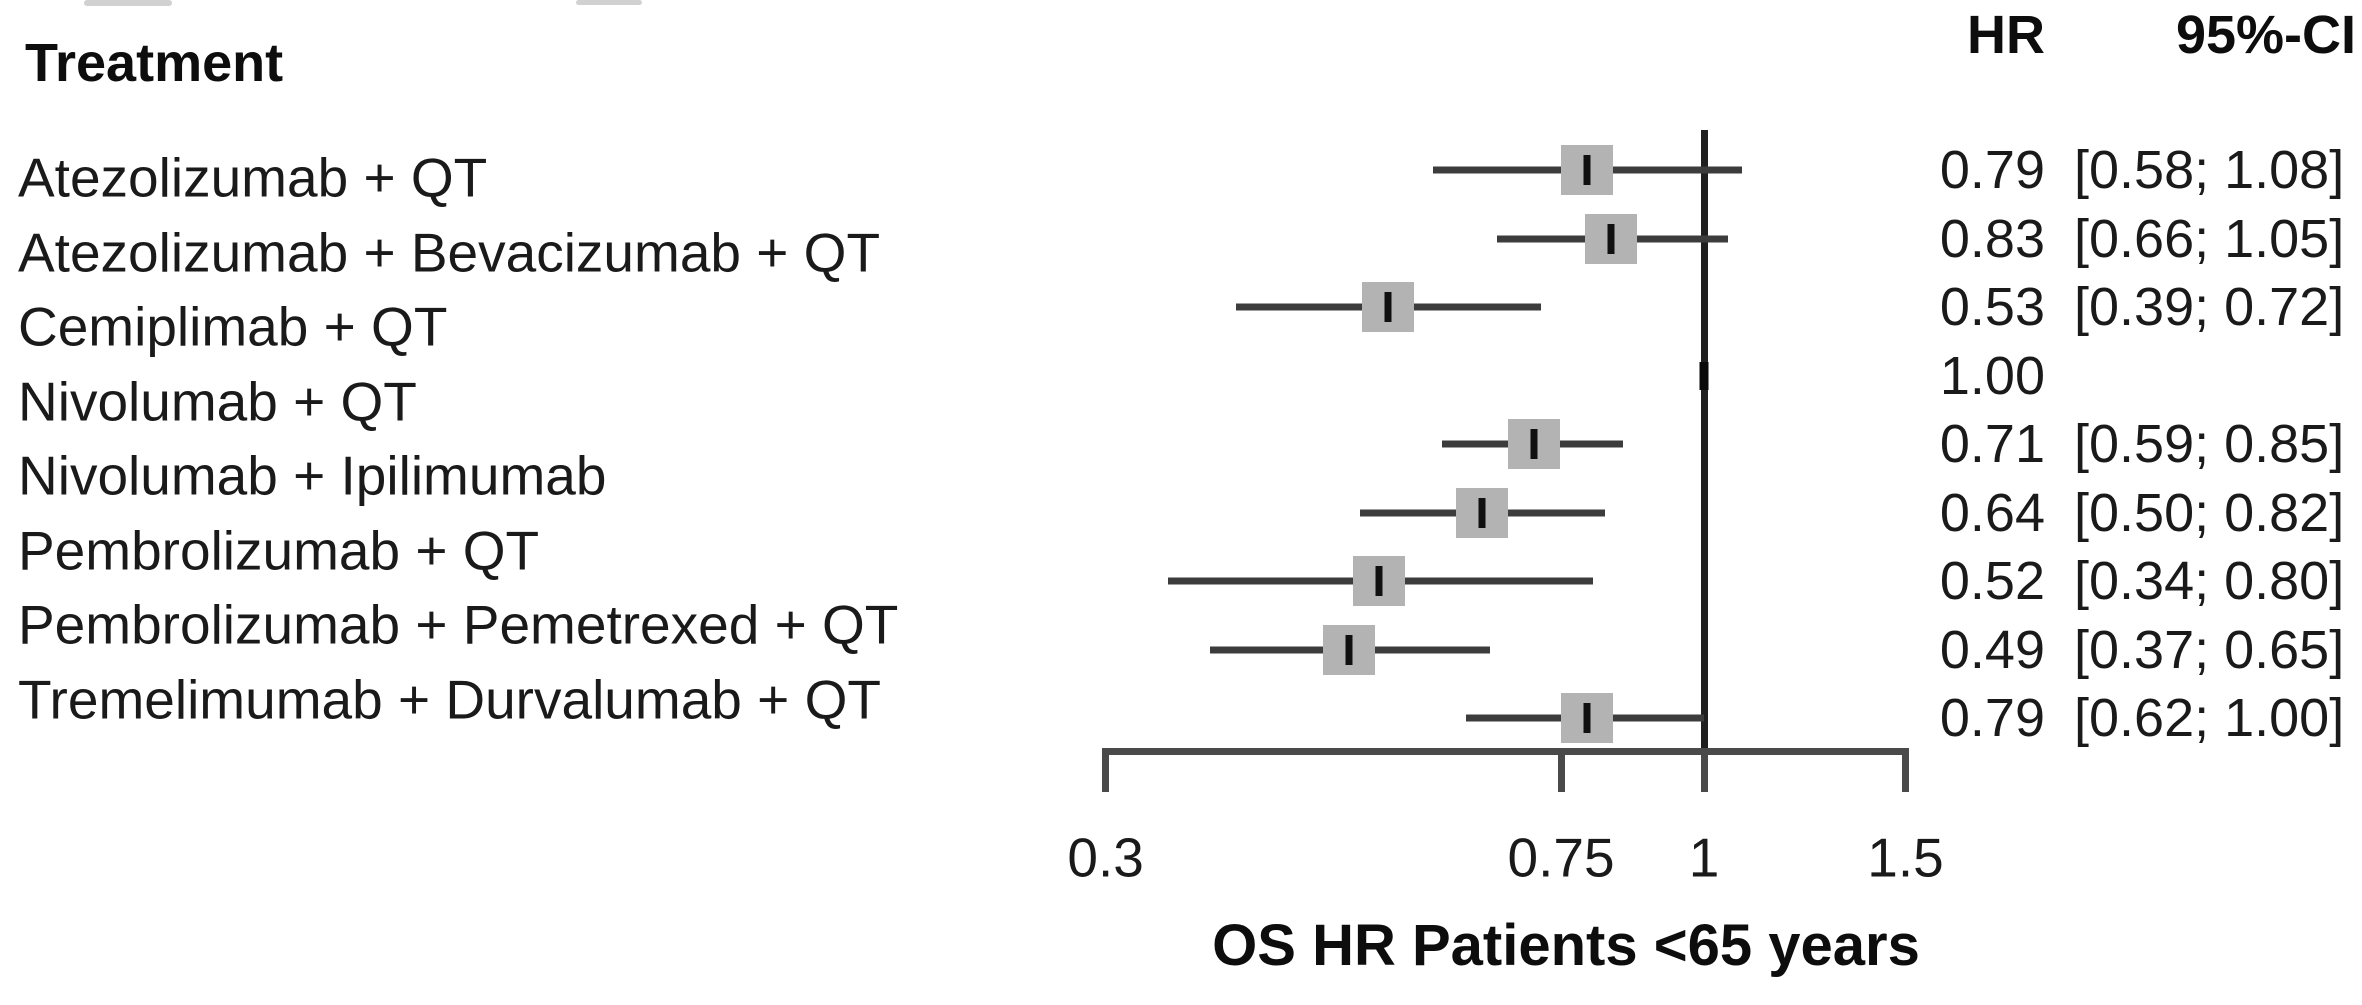 The width and height of the screenshot is (2362, 1005). Describe the element at coordinates (2209, 512) in the screenshot. I see `ci-value: [0.50; 0.82]` at that location.